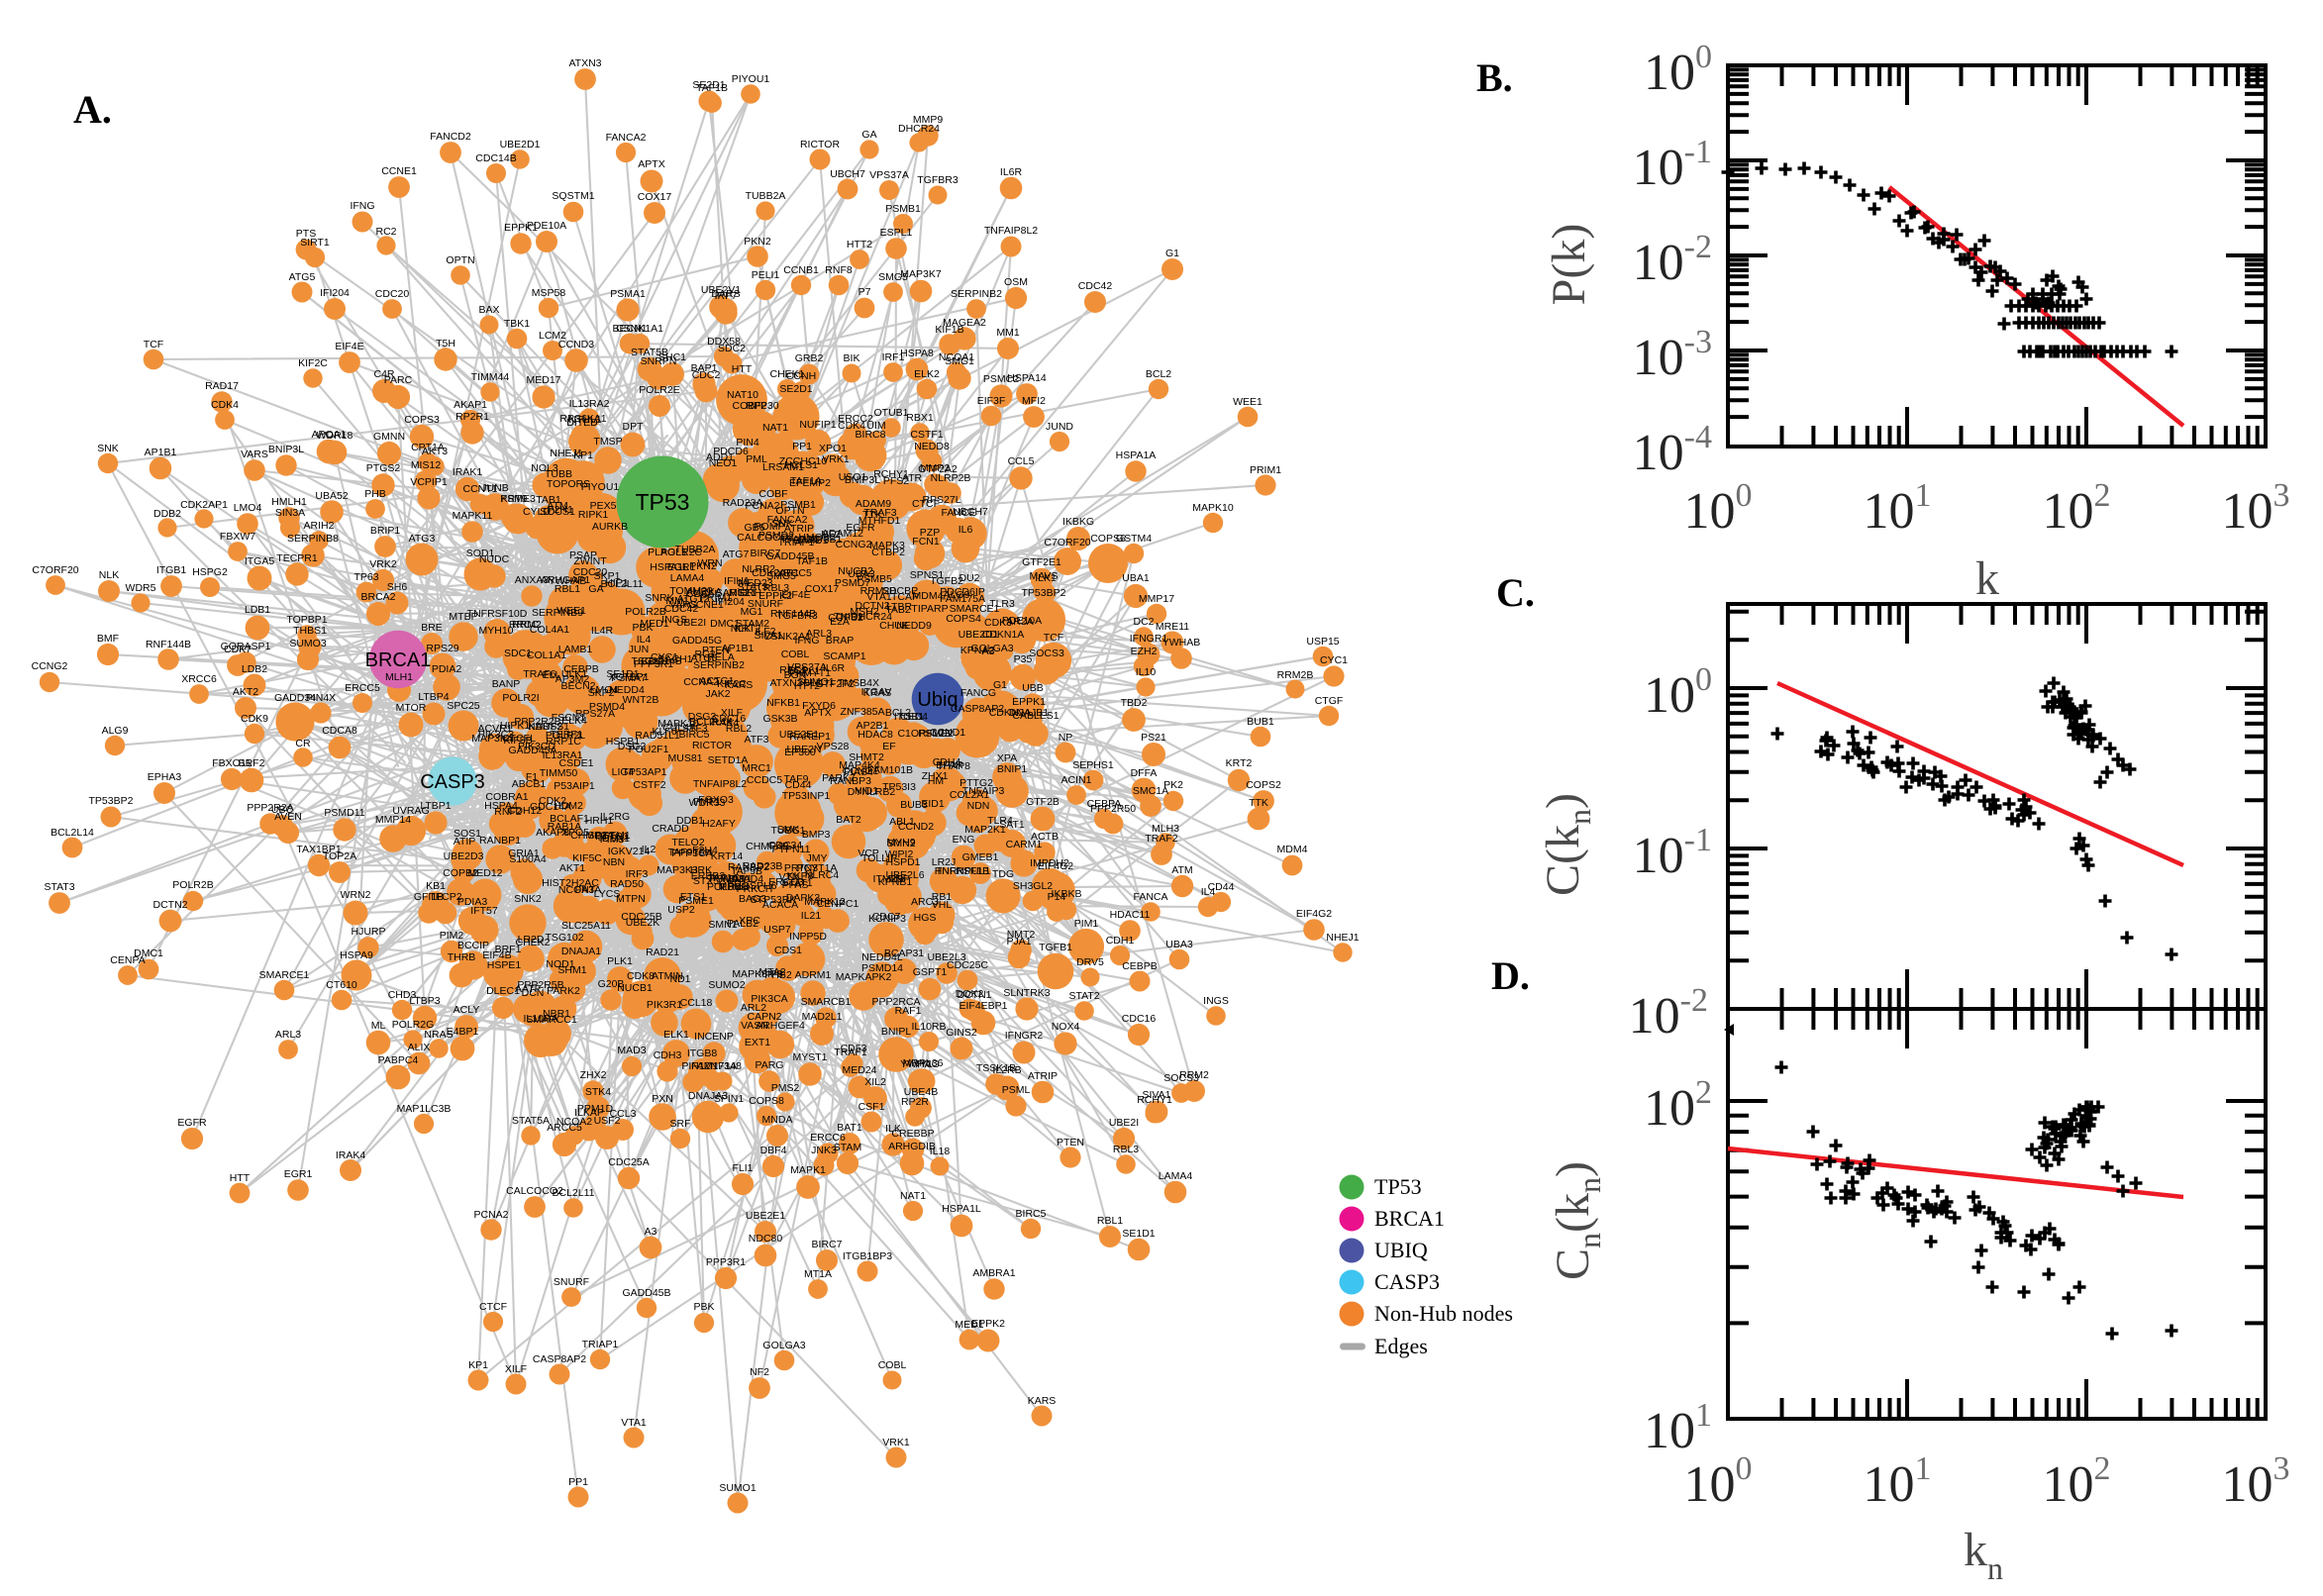 The width and height of the screenshot is (2323, 1596). What do you see at coordinates (595, 1109) in the screenshot?
I see `svg-text: PPM1D` at bounding box center [595, 1109].